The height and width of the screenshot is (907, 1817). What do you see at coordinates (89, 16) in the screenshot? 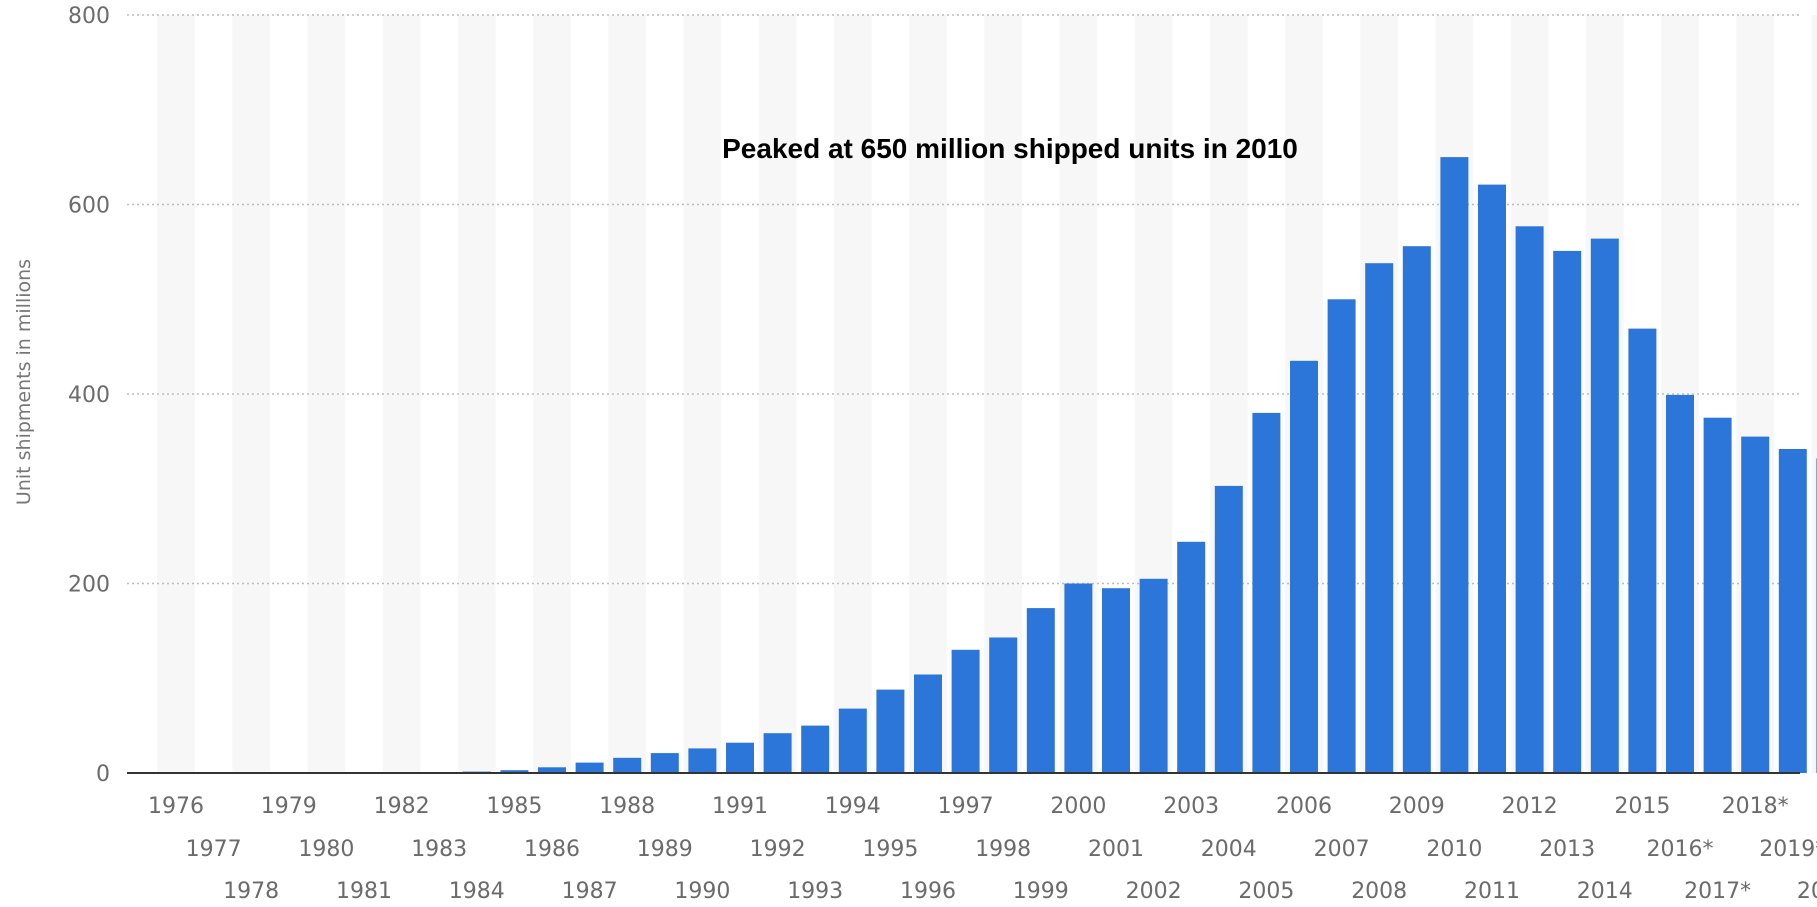
I see `y-tick-label: 800` at bounding box center [89, 16].